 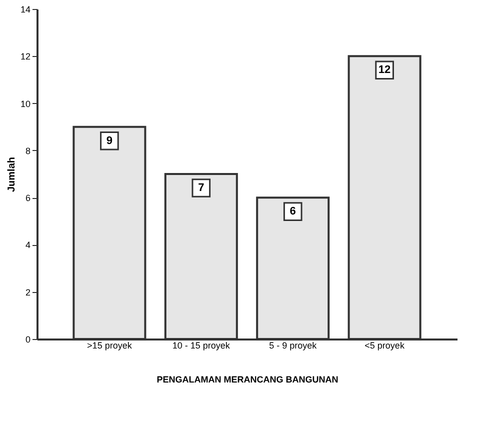 I want to click on data-label: 7, so click(x=201, y=188).